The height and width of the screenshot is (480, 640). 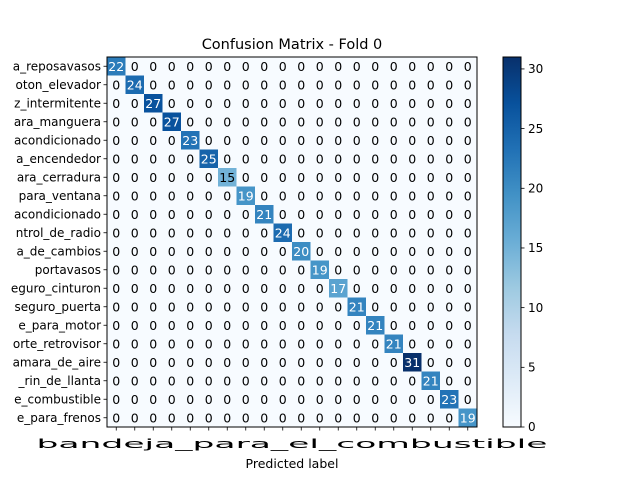 What do you see at coordinates (532, 248) in the screenshot?
I see `colorbar-ticks: 0 5 10 15 20 25 30` at bounding box center [532, 248].